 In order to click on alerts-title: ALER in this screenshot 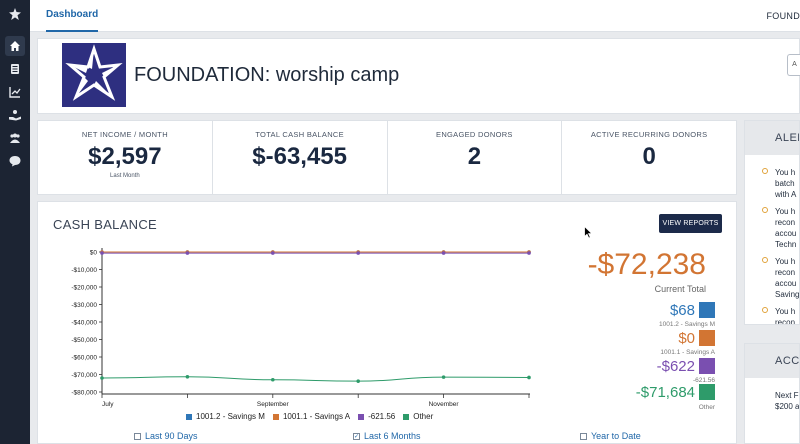, I will do `click(772, 138)`.